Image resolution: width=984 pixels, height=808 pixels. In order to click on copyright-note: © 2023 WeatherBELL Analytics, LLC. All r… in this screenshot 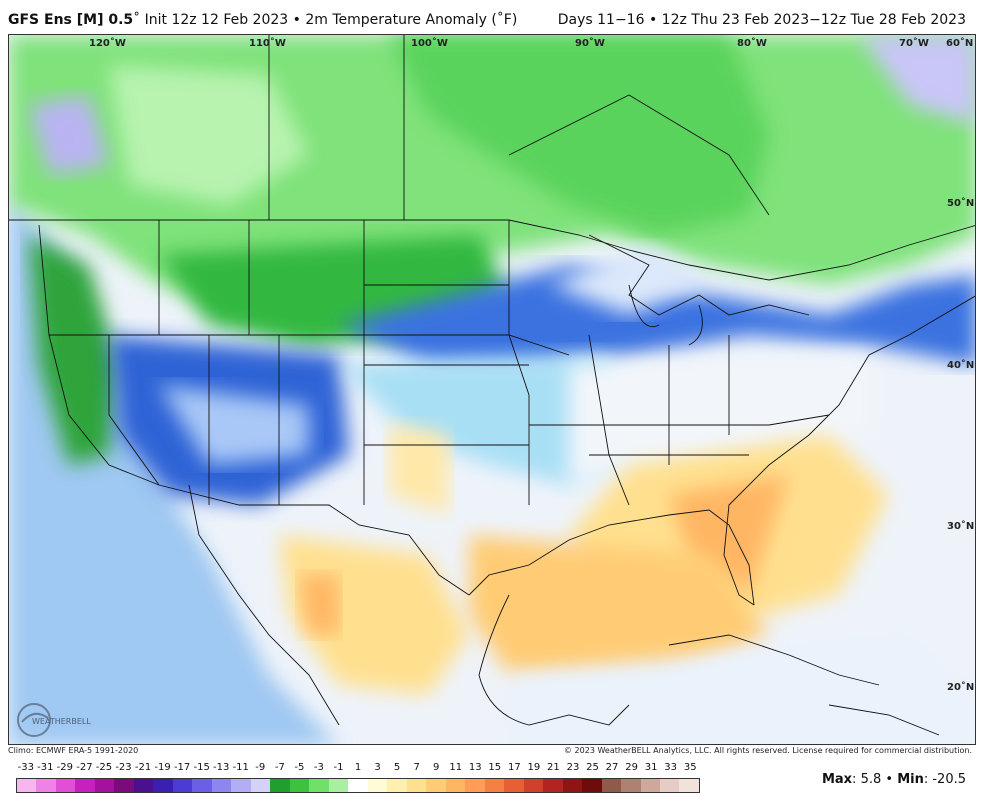, I will do `click(768, 750)`.